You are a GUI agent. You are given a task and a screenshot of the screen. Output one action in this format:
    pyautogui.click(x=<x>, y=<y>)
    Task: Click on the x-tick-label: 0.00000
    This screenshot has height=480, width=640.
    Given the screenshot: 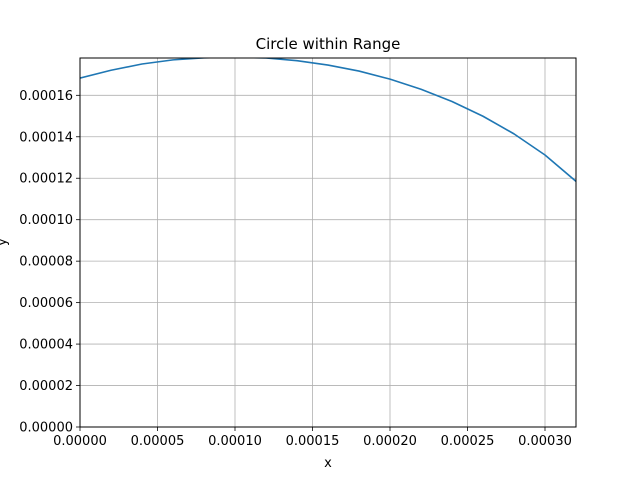 What is the action you would take?
    pyautogui.click(x=80, y=441)
    